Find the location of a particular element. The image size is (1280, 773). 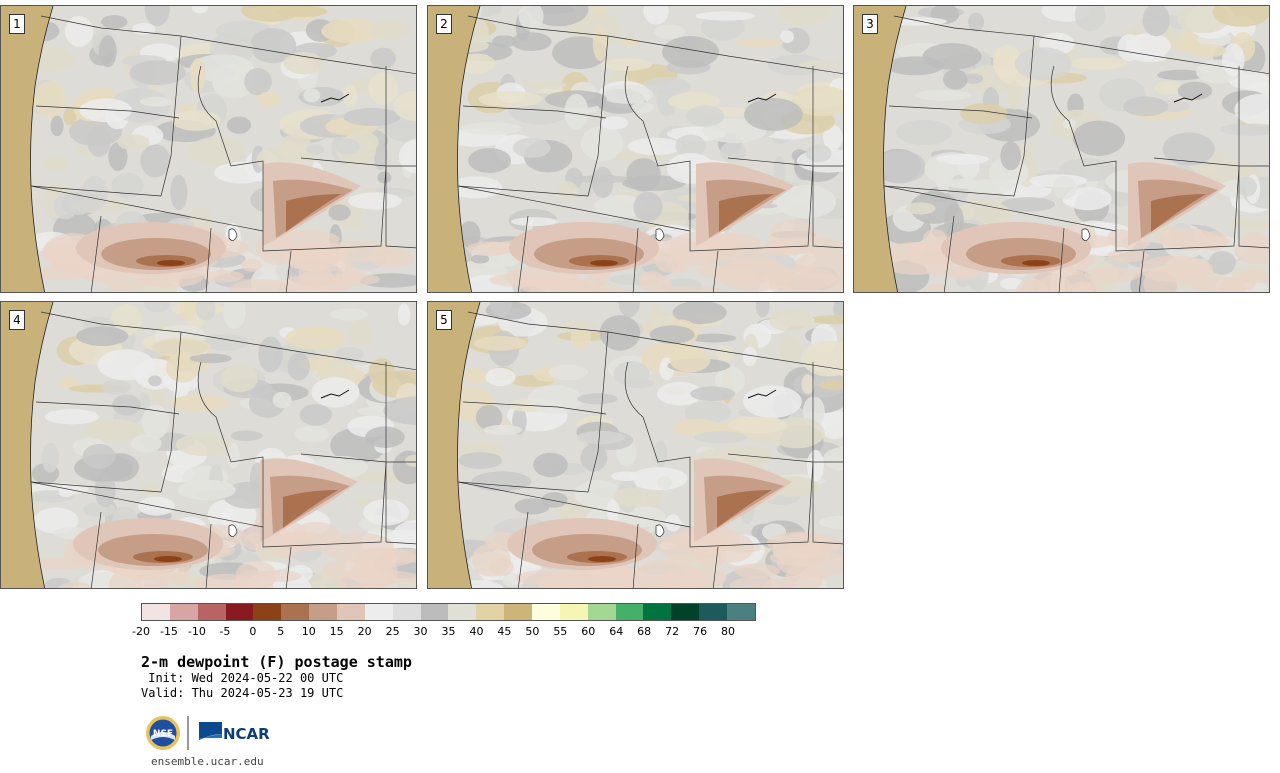

colorbar-tick-label: 10 is located at coordinates (308, 631).